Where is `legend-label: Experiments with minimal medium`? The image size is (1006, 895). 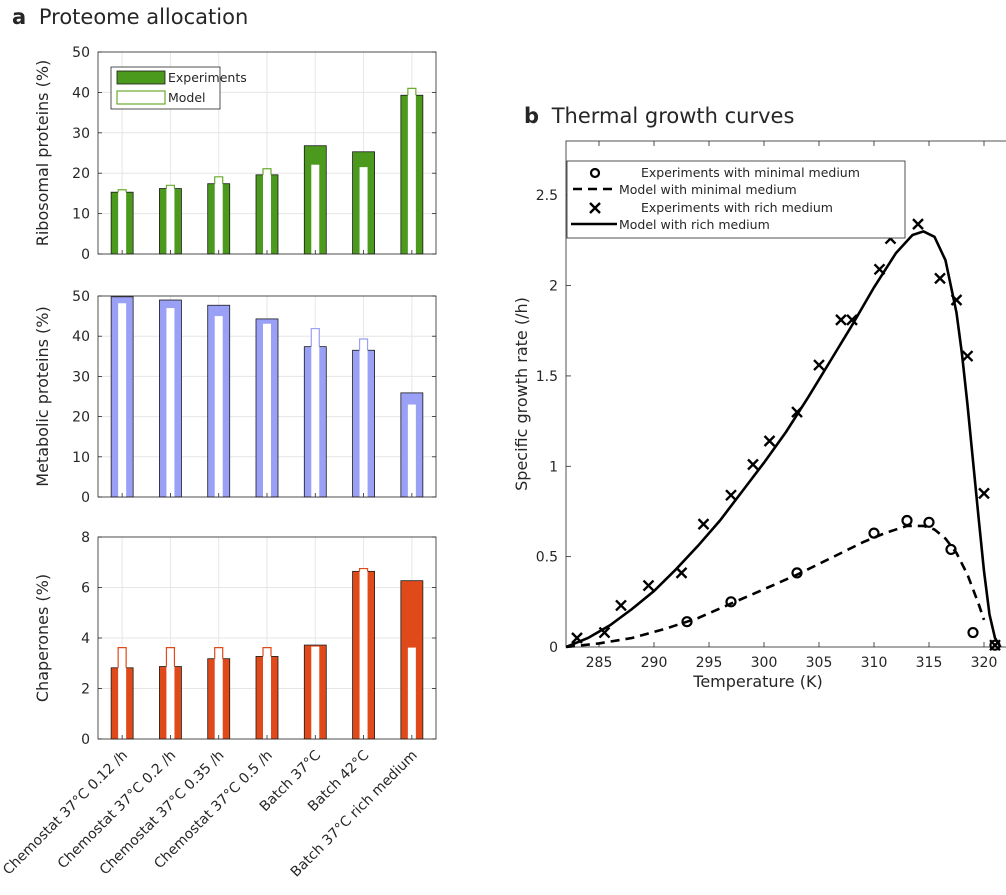
legend-label: Experiments with minimal medium is located at coordinates (750, 172).